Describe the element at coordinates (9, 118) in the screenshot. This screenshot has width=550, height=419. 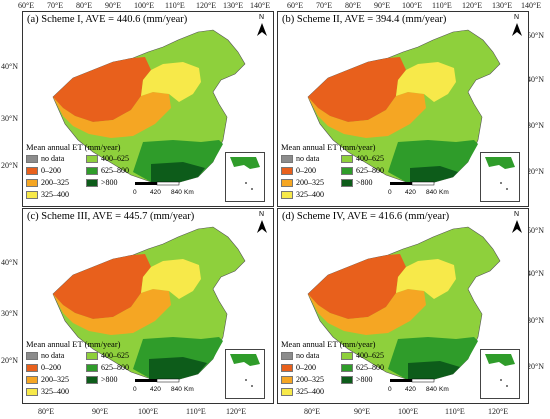
I see `lat-label-left: 30°N` at that location.